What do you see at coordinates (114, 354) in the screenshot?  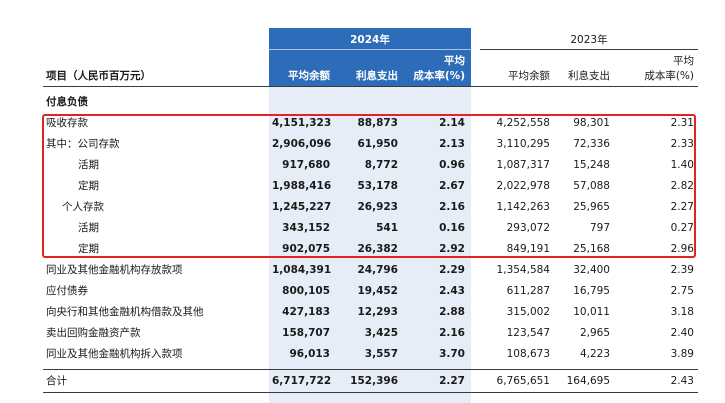 I see `row-label: 同业及其他金融机构拆入款项` at bounding box center [114, 354].